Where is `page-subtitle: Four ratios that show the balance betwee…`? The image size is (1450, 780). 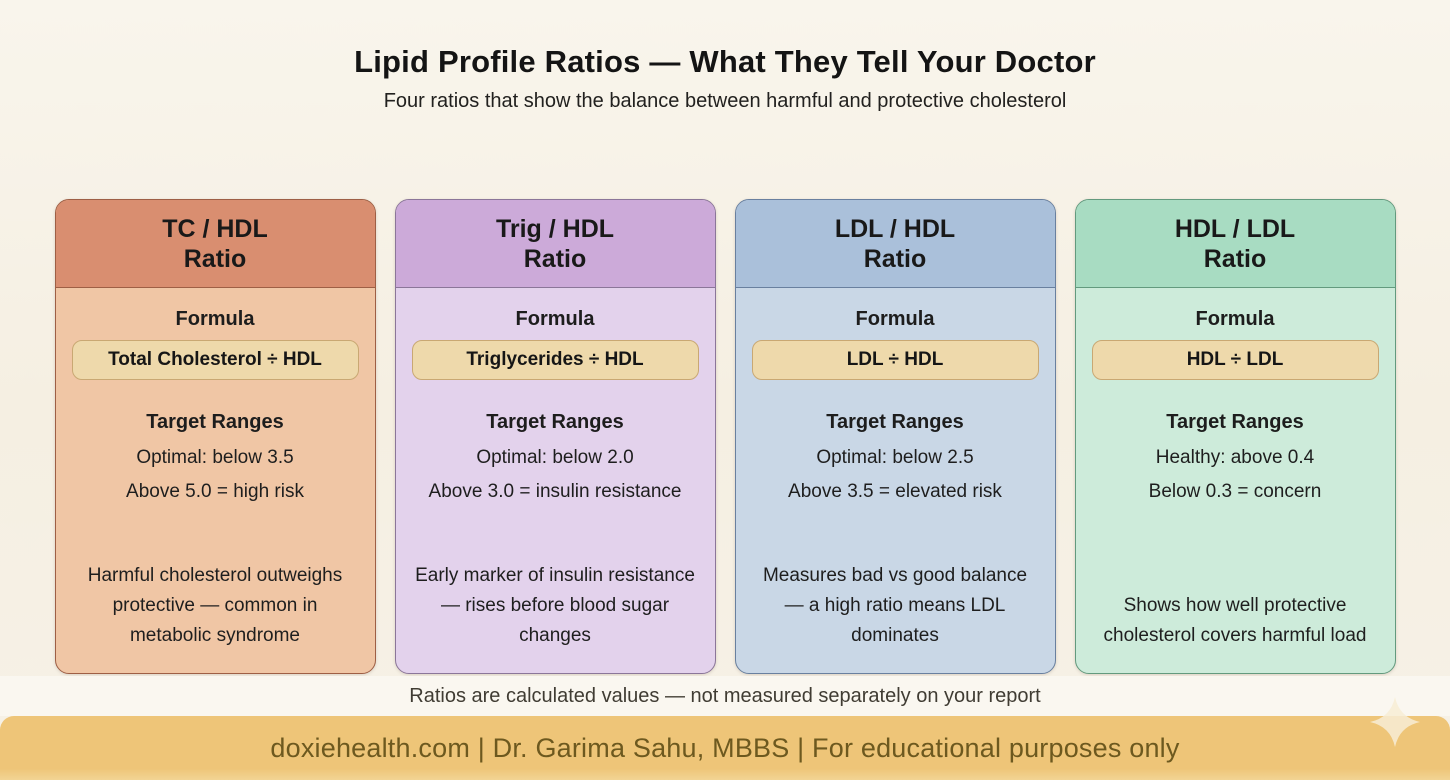 page-subtitle: Four ratios that show the balance betwee… is located at coordinates (725, 101).